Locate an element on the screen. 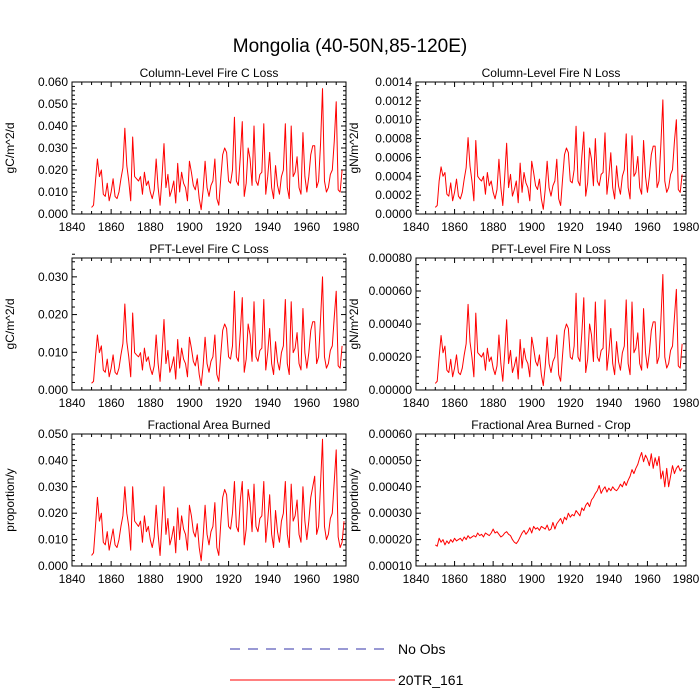 The image size is (700, 700). y-tick-label: 0.0010 is located at coordinates (393, 120).